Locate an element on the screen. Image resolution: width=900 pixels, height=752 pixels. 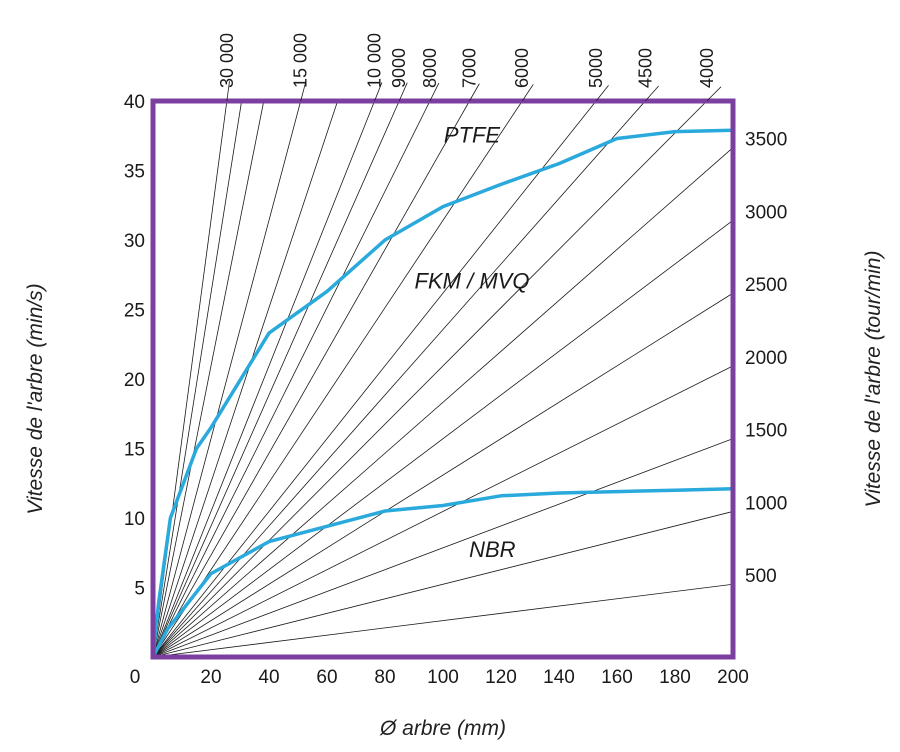
top-tick-label-10000: 10 000 is located at coordinates (375, 60).